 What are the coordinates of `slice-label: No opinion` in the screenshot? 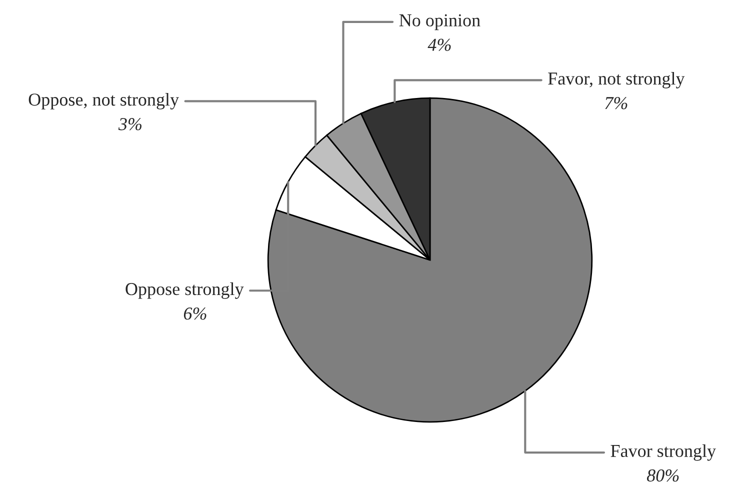 It's located at (439, 22).